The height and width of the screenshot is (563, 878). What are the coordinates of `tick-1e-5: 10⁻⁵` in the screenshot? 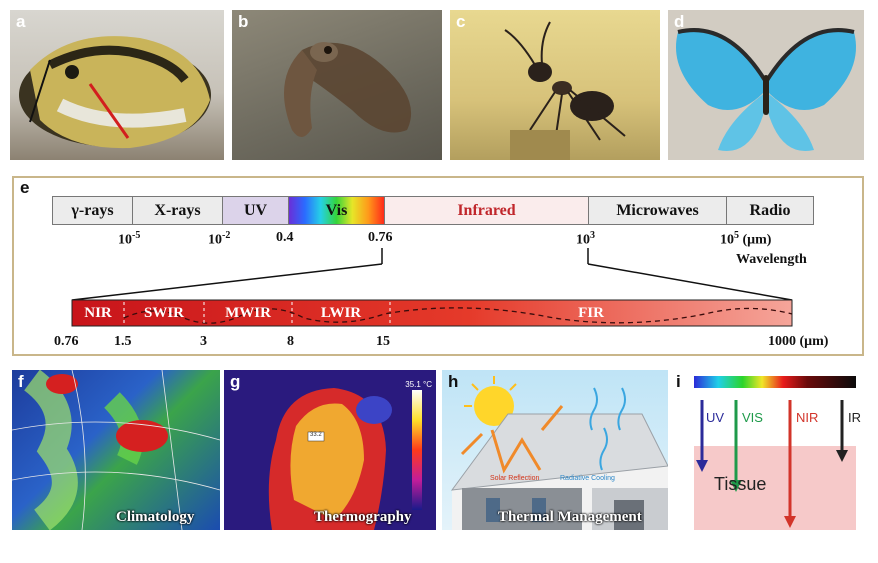 It's located at (129, 239).